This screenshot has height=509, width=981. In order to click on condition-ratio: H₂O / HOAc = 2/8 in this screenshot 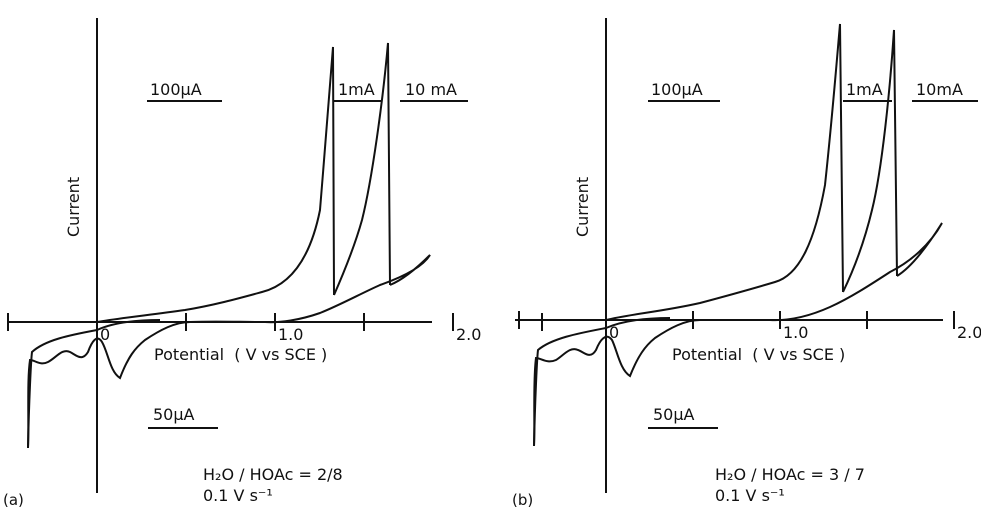, I will do `click(273, 474)`.